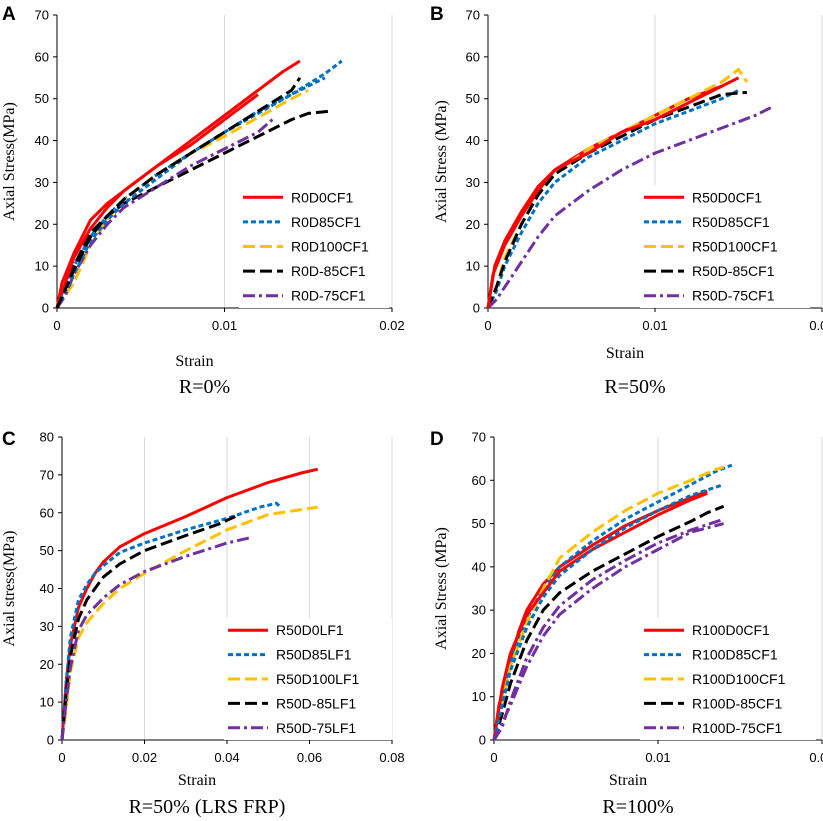 This screenshot has height=821, width=823. I want to click on legend-label: R0D-85CF1, so click(328, 271).